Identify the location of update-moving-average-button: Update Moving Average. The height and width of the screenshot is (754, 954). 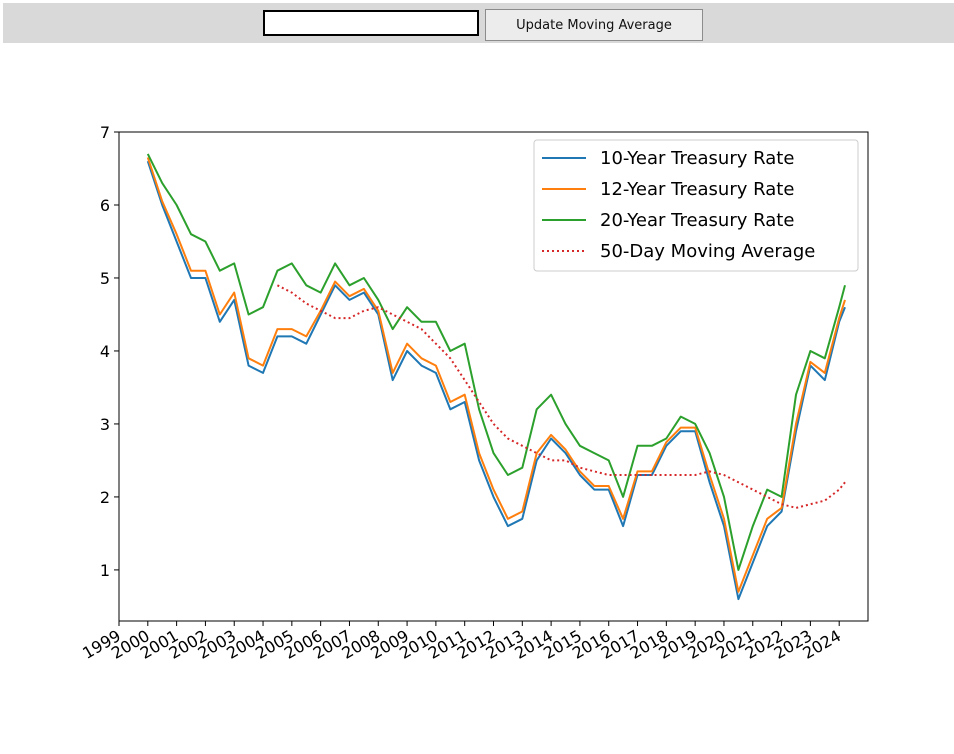
(594, 25).